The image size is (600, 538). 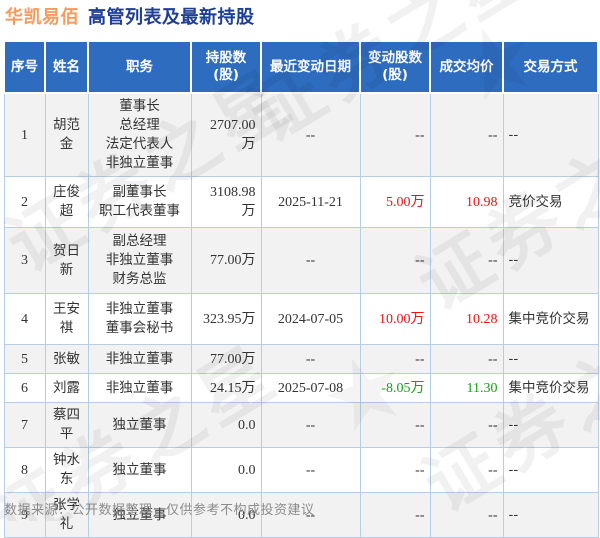 I want to click on cell-price: 10.98, so click(x=466, y=202).